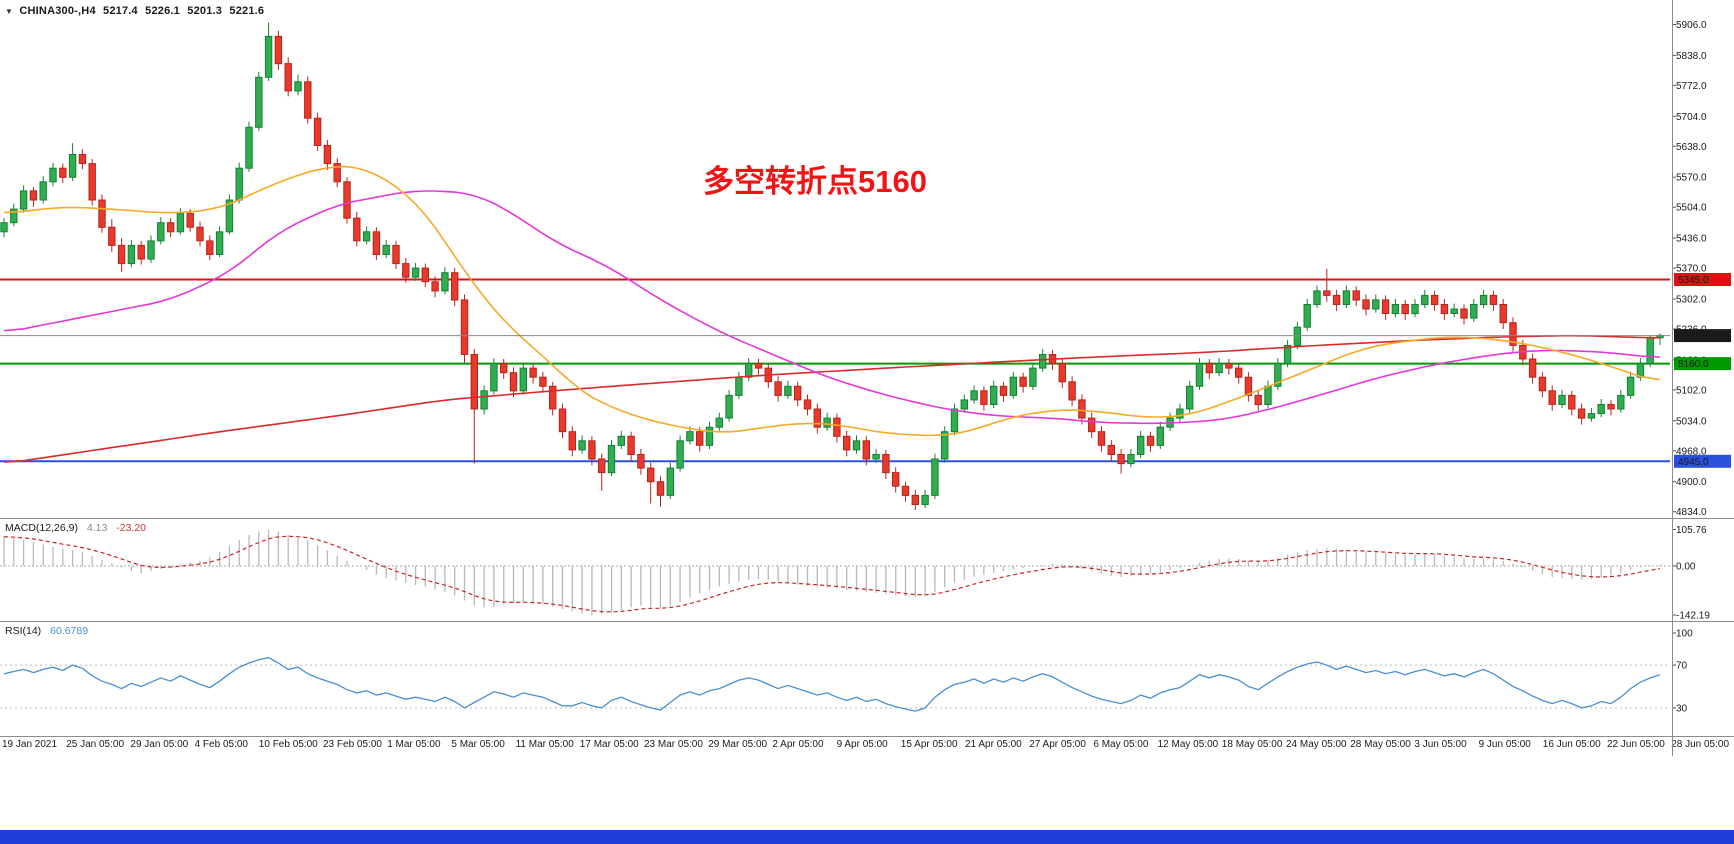 The width and height of the screenshot is (1734, 844). Describe the element at coordinates (815, 181) in the screenshot. I see `annotation-text: 多空转折点5160` at that location.